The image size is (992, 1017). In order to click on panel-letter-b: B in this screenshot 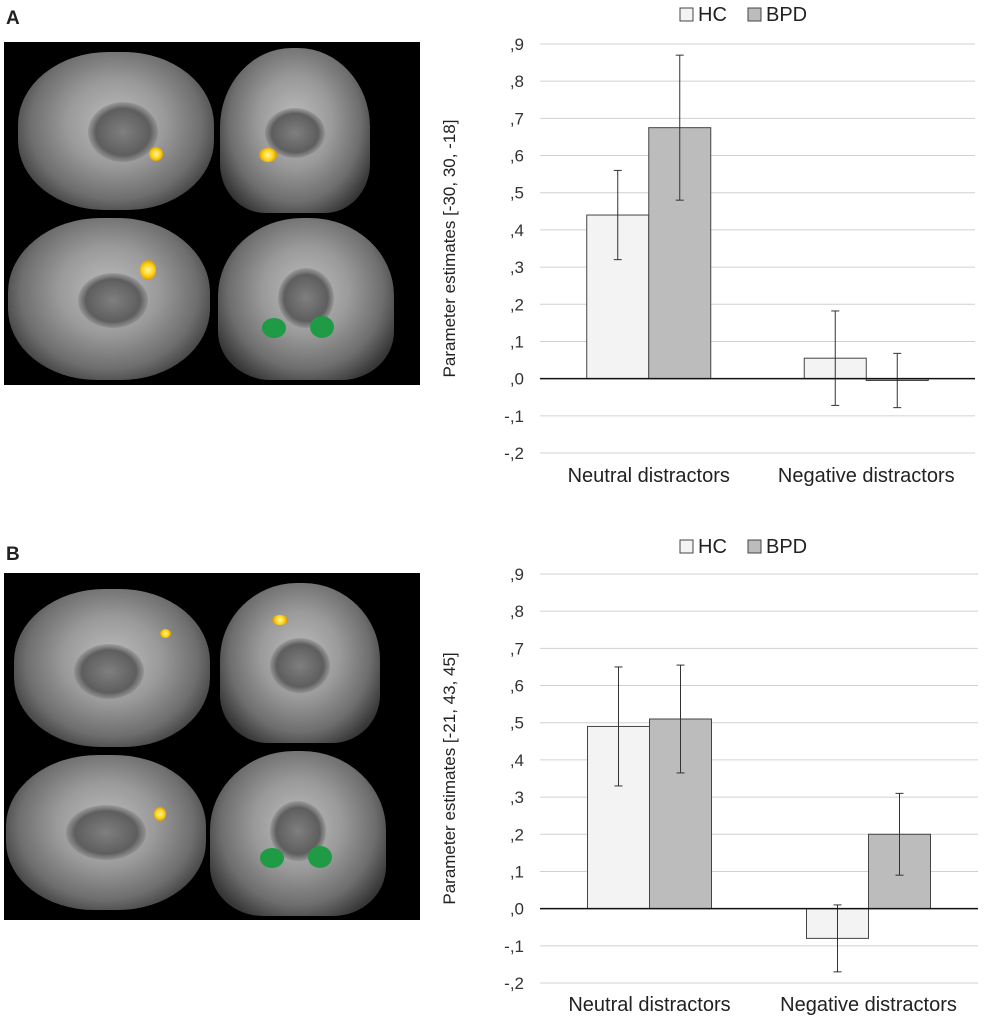, I will do `click(13, 554)`.